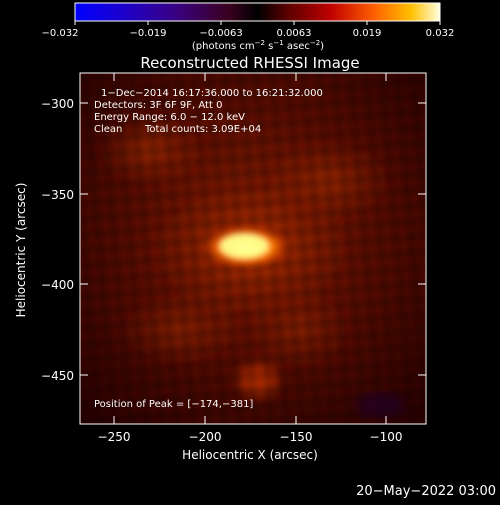 The height and width of the screenshot is (505, 500). Describe the element at coordinates (59, 33) in the screenshot. I see `colorbar-min-label: −0.032` at that location.